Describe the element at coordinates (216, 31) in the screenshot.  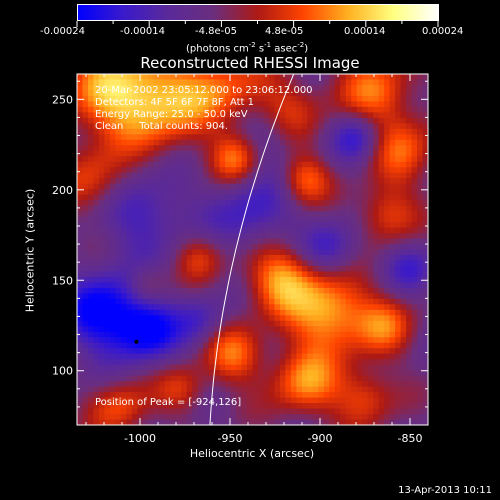
I see `colorbar-tick-label: -4.8e-05` at that location.